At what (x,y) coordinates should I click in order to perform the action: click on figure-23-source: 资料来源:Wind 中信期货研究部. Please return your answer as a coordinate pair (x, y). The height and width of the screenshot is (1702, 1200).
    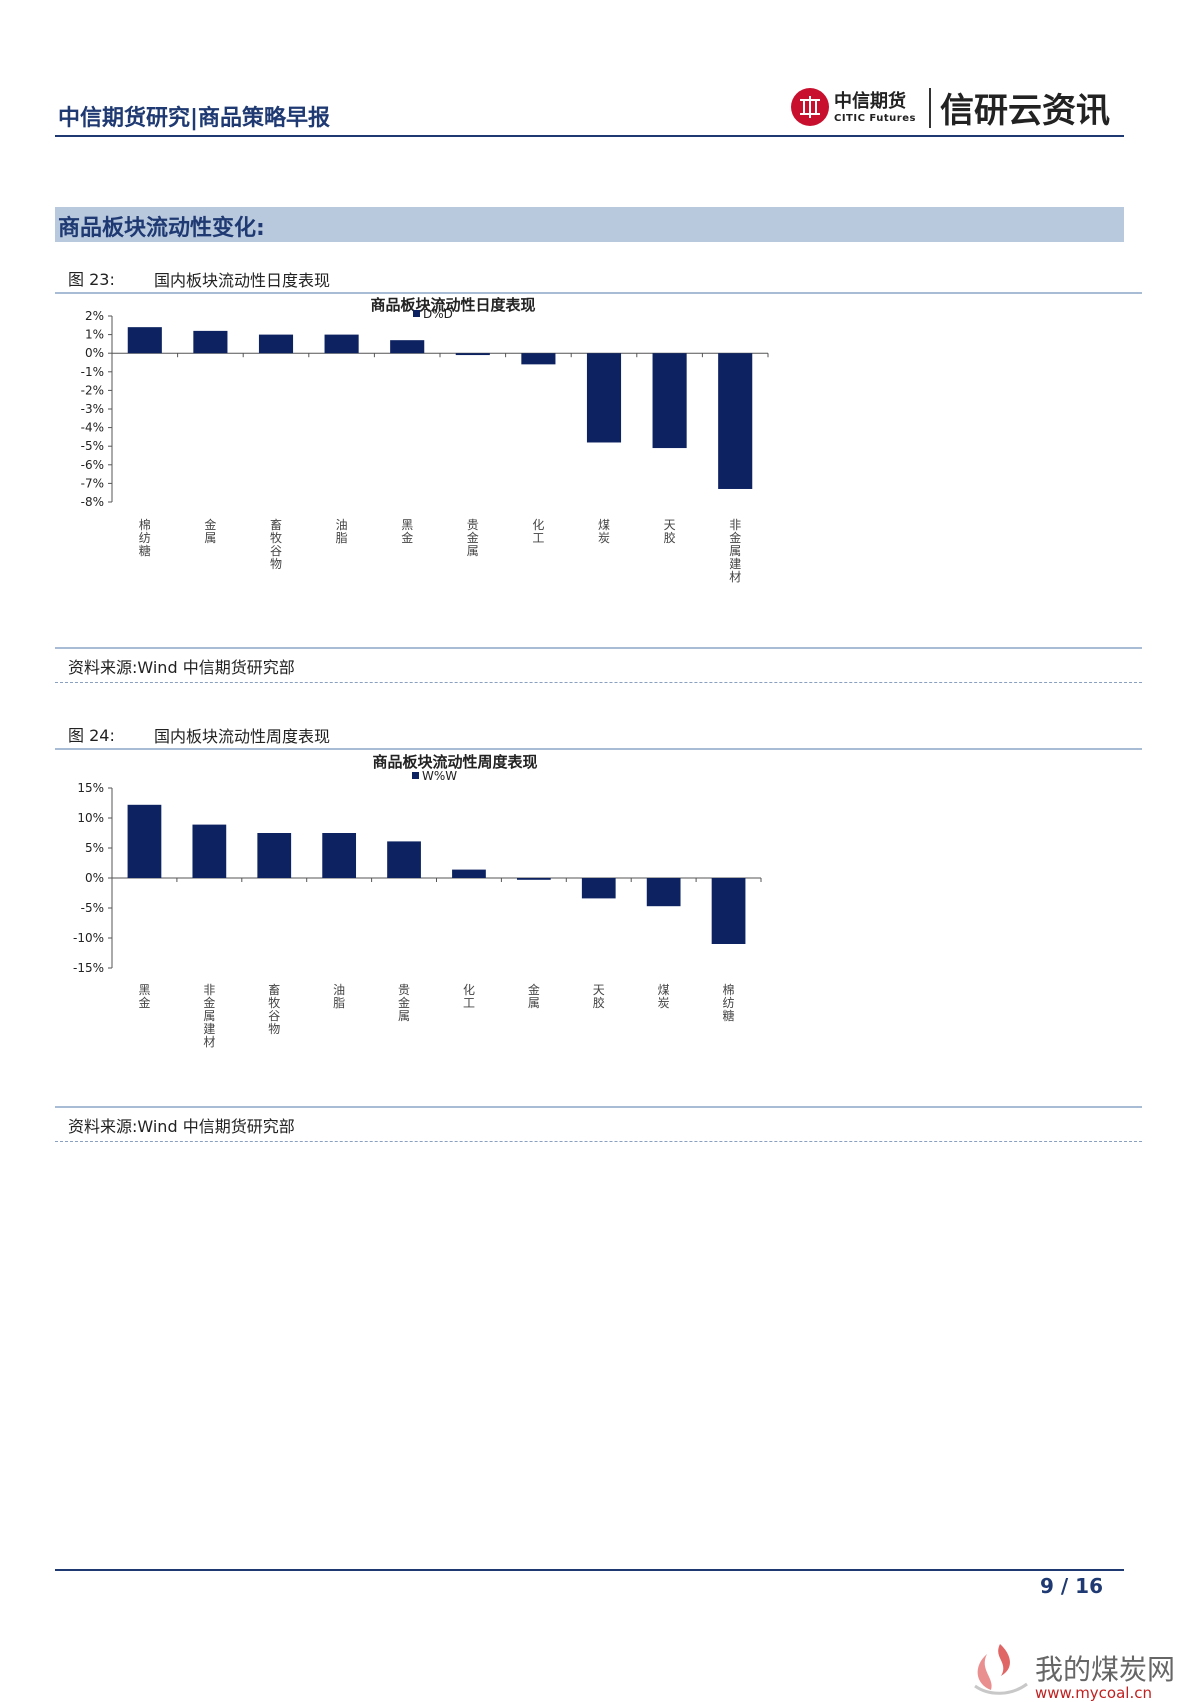
    Looking at the image, I should click on (181, 667).